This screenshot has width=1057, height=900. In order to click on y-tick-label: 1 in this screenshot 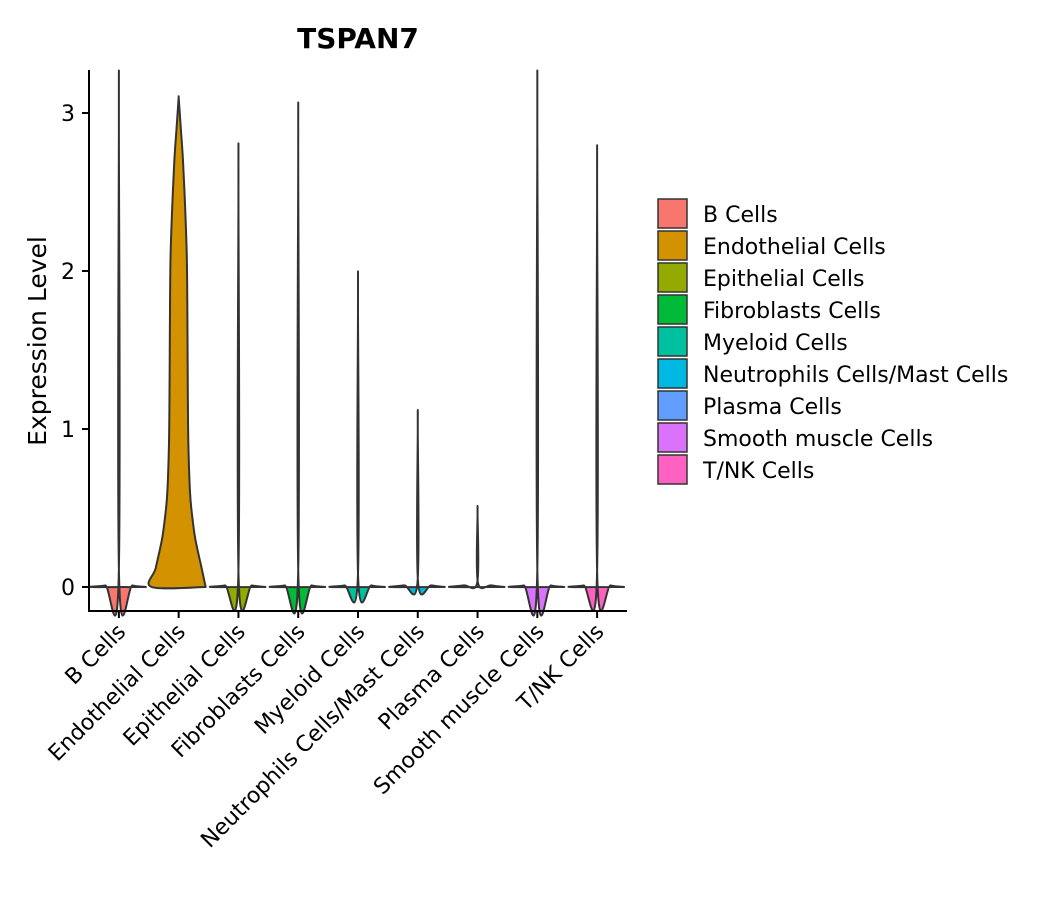, I will do `click(68, 430)`.